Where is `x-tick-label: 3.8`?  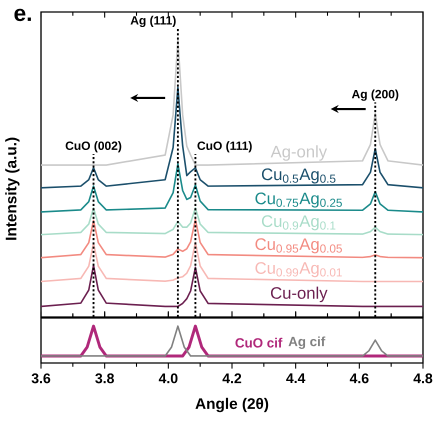 x-tick-label: 3.8 is located at coordinates (104, 378).